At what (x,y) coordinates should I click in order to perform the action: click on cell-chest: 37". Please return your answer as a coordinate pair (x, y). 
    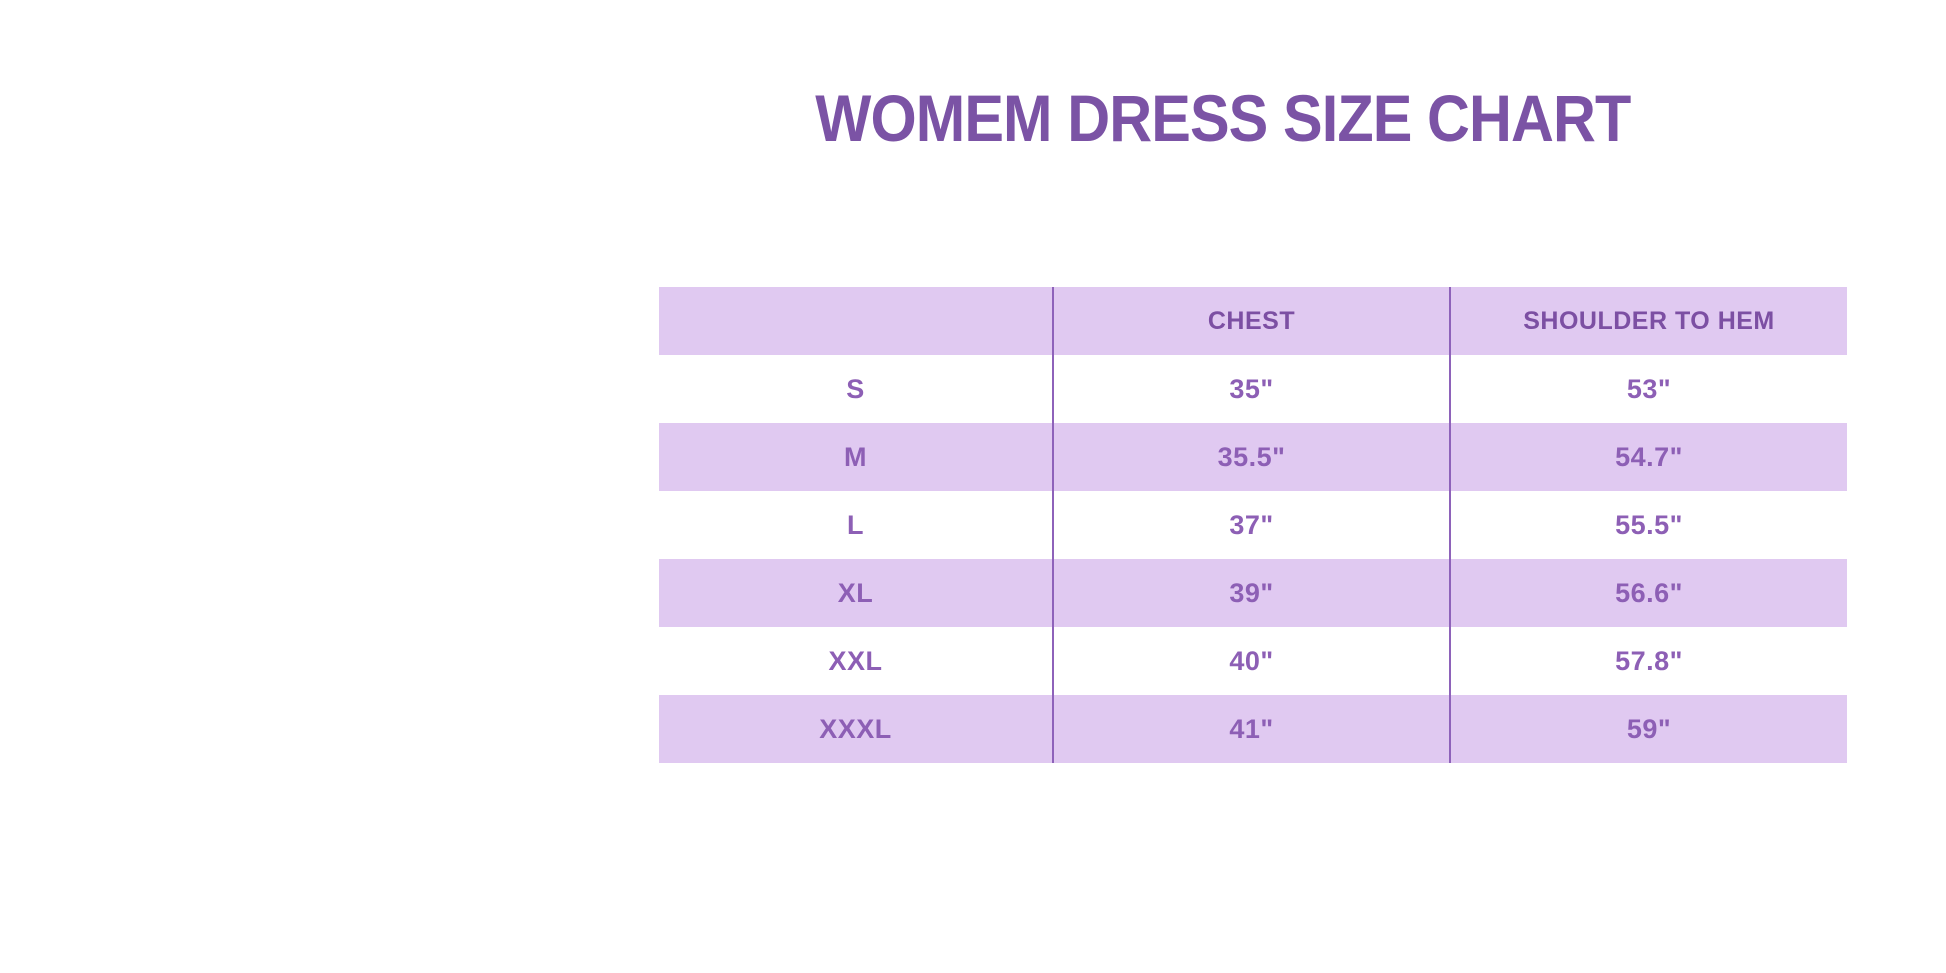
    Looking at the image, I should click on (1251, 525).